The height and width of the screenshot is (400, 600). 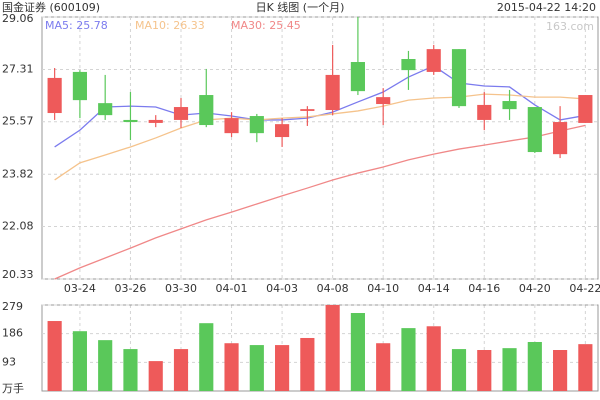 I want to click on timestamp: 2015-04-22 14:20, so click(x=546, y=7).